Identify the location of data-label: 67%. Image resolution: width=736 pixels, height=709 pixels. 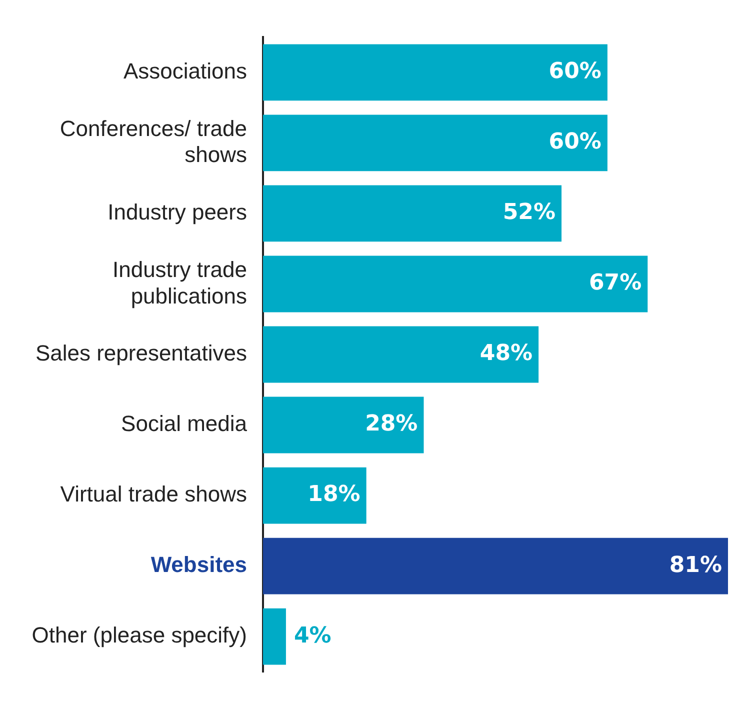
(615, 283).